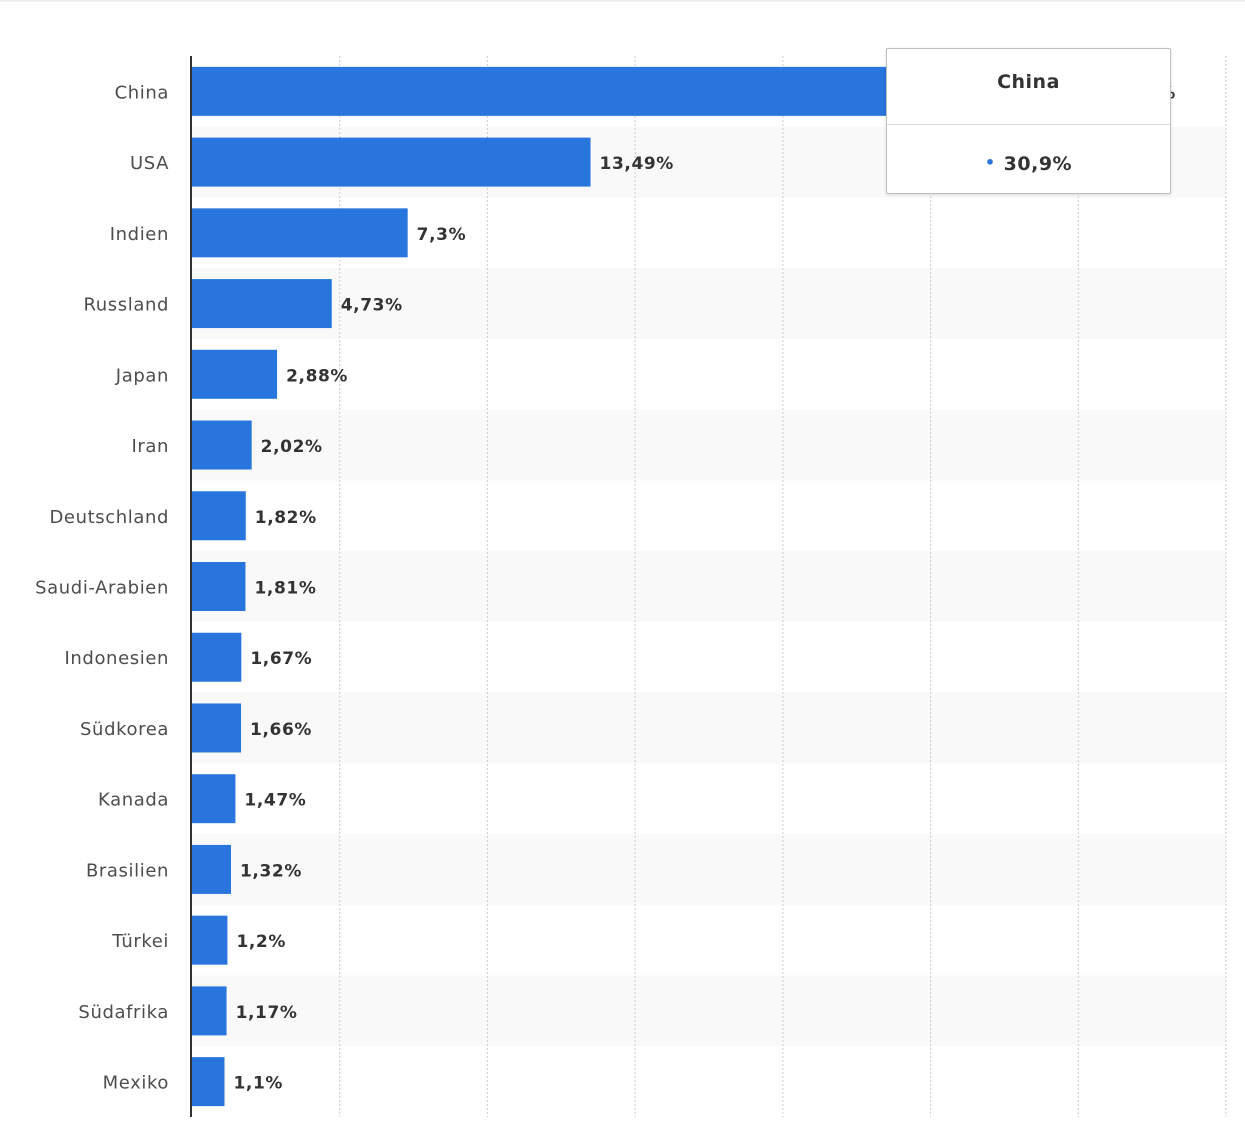  Describe the element at coordinates (109, 517) in the screenshot. I see `category-label: Deutschland` at that location.